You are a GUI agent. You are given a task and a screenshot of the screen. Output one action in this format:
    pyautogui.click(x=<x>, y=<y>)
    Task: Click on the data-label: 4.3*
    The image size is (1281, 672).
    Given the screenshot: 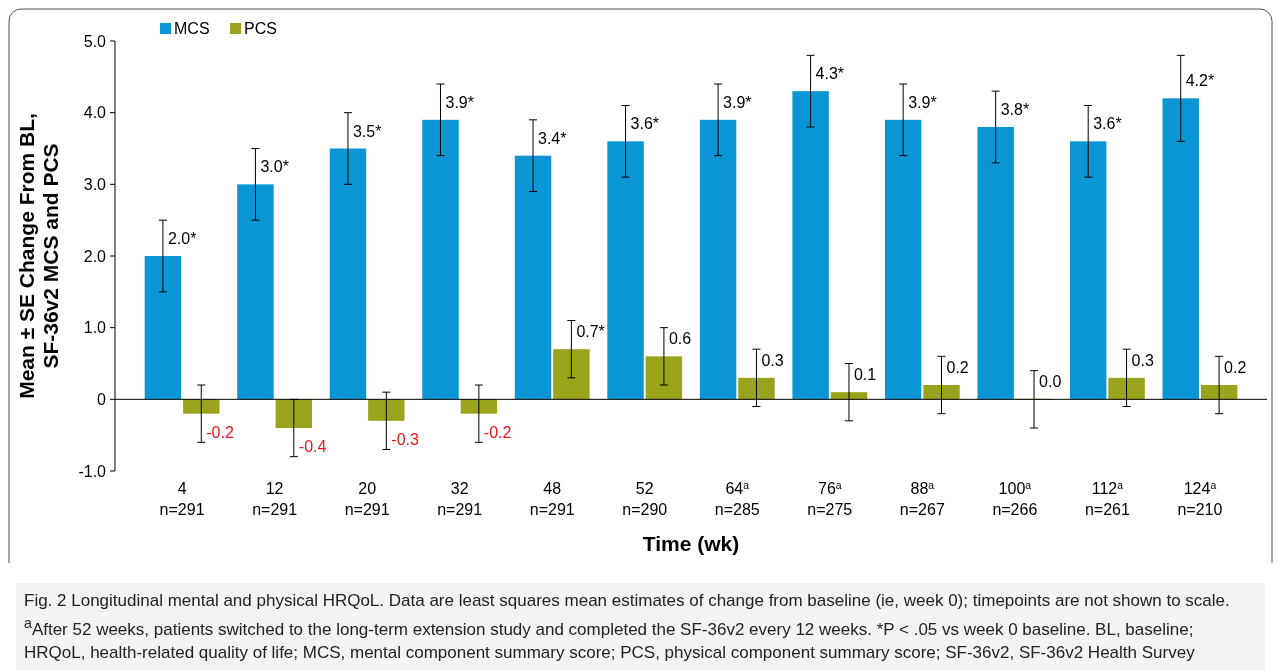 What is the action you would take?
    pyautogui.click(x=830, y=74)
    